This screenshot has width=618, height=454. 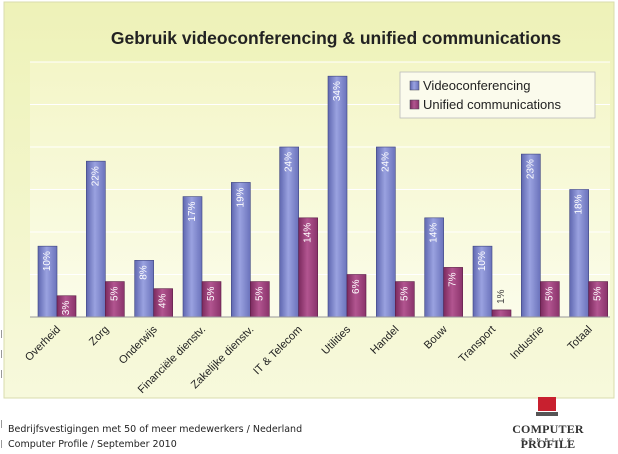 What do you see at coordinates (192, 211) in the screenshot?
I see `bar-value-label: 17%` at bounding box center [192, 211].